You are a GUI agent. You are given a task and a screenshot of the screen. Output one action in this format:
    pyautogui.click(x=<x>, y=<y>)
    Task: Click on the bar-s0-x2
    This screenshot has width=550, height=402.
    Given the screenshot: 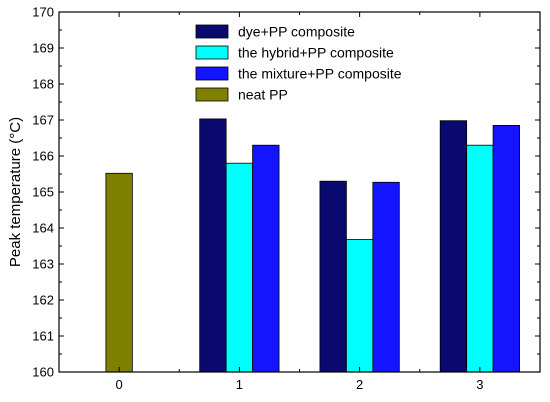 What is the action you would take?
    pyautogui.click(x=333, y=276)
    